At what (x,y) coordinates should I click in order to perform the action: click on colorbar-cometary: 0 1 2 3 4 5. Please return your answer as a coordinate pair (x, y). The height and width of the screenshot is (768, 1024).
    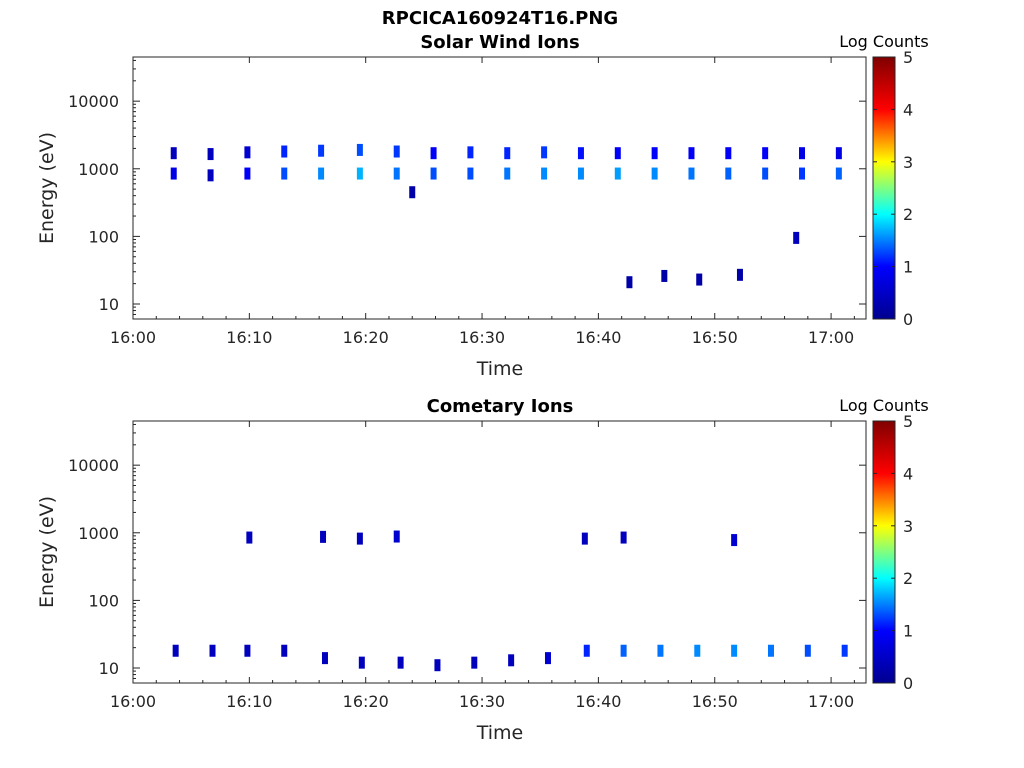
    Looking at the image, I should click on (892, 552).